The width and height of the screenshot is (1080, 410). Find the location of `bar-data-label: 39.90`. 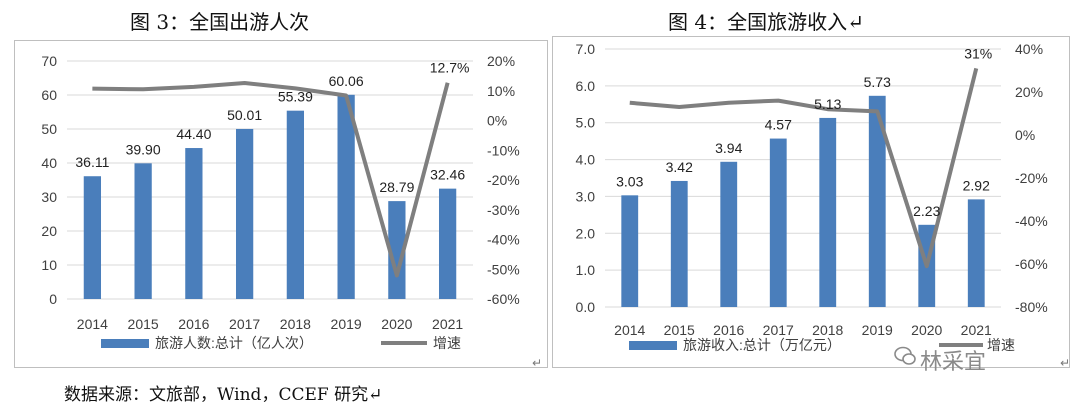

bar-data-label: 39.90 is located at coordinates (143, 149).